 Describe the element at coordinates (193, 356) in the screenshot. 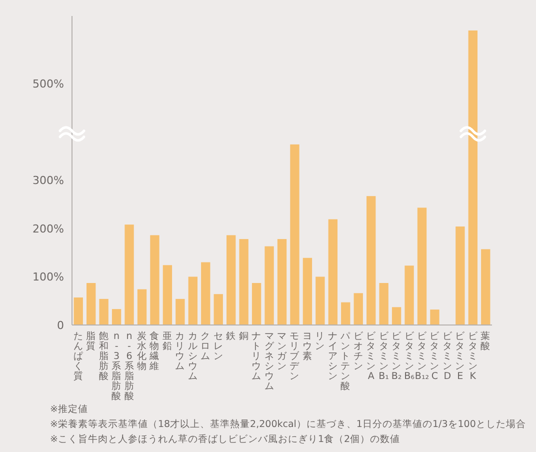

I see `x-tick-label: カルシウム` at that location.